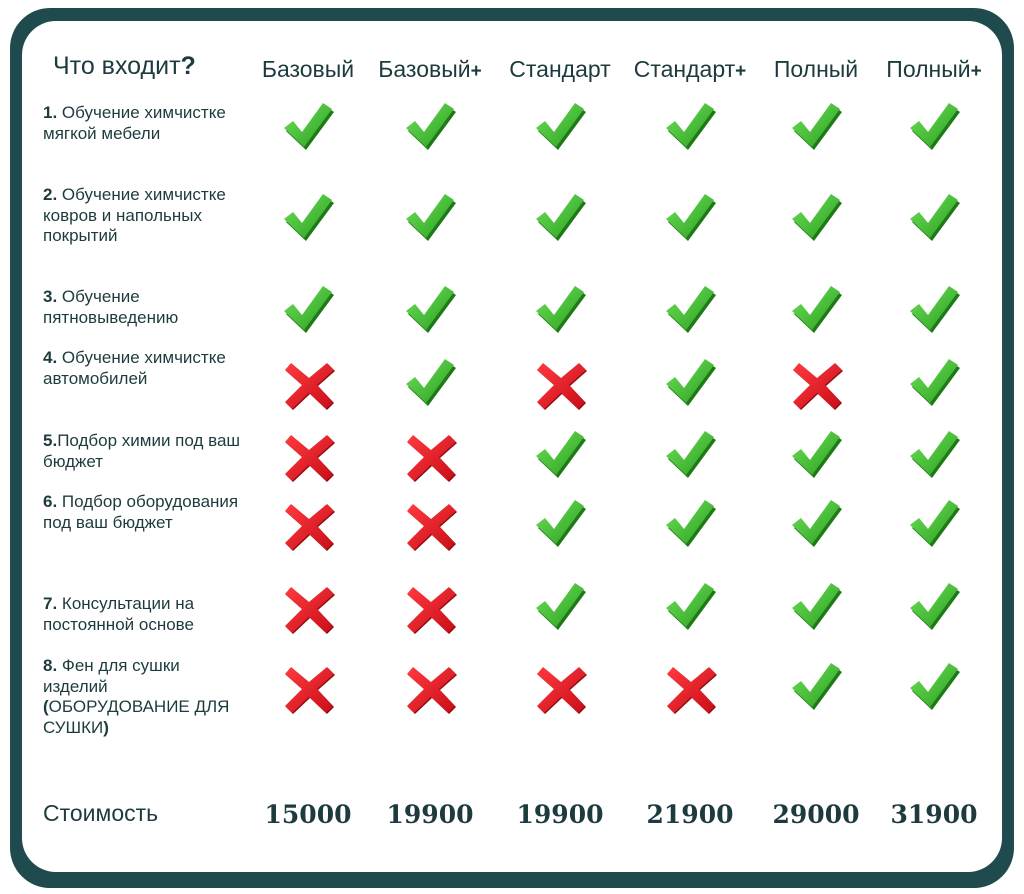  I want to click on feature-label: 7. Консультации на постоянной основе, so click(143, 614).